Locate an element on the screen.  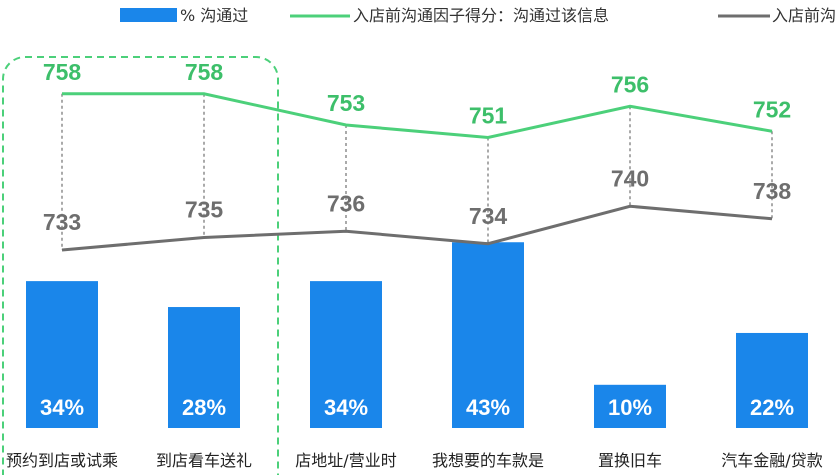
green-point-label: 751 is located at coordinates (488, 116).